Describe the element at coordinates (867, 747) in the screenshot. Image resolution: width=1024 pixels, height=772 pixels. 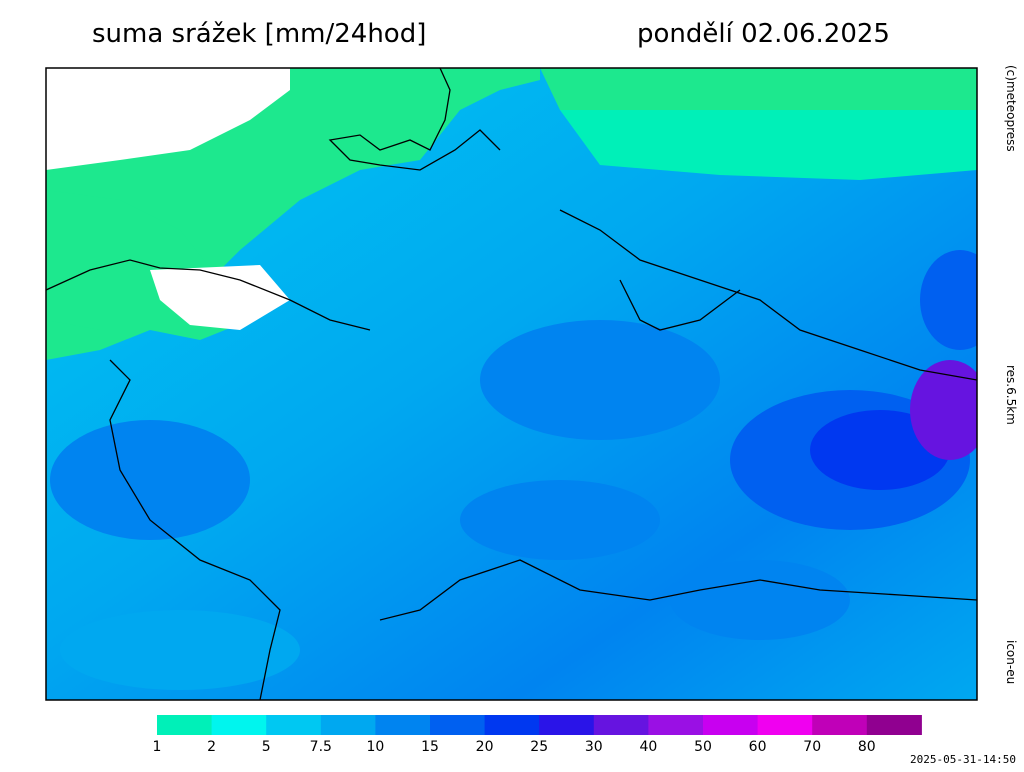
I see `legend-label: 80` at that location.